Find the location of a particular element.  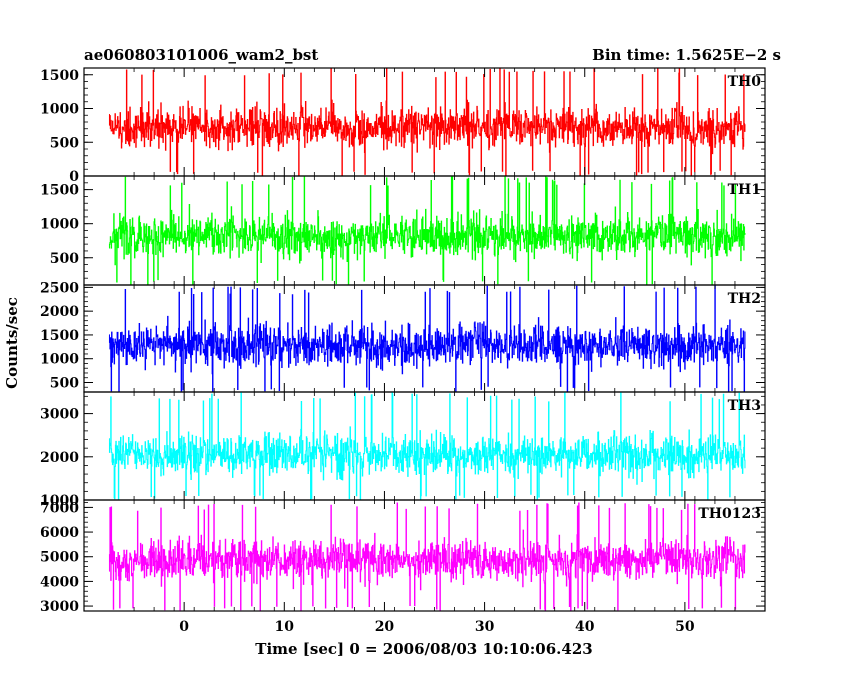

panel-th0123-frame is located at coordinates (424, 555).